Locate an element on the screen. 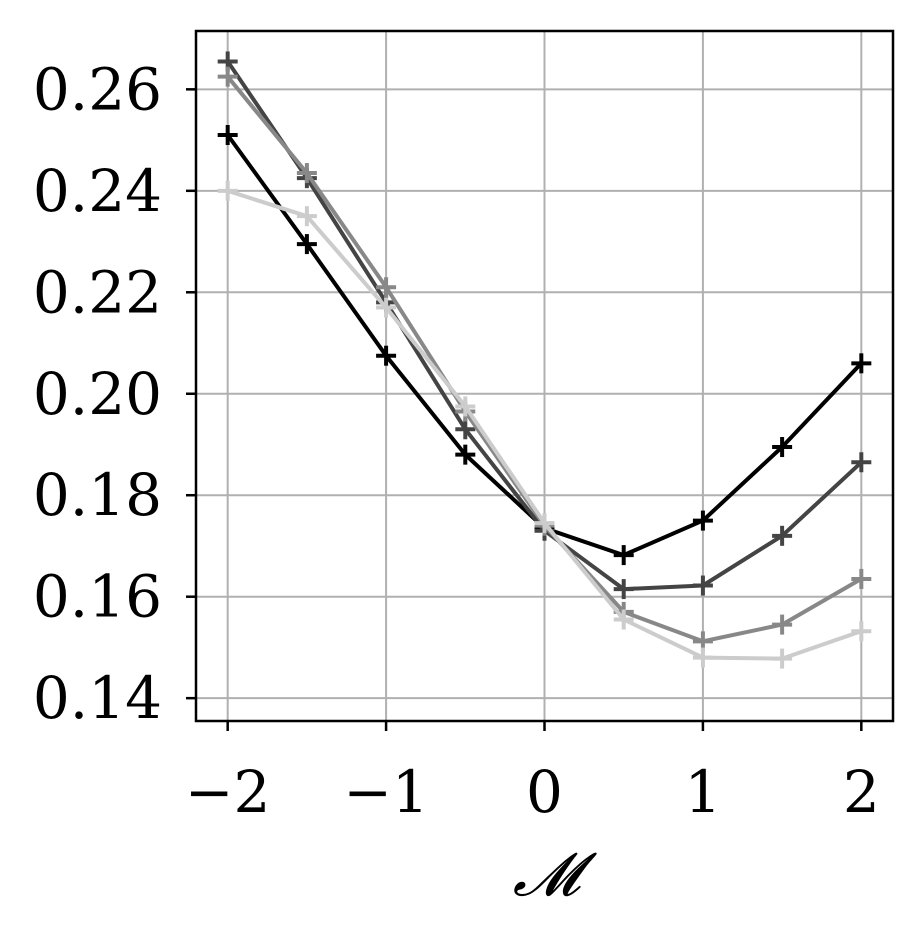  x-tick-label: −2 is located at coordinates (228, 792).